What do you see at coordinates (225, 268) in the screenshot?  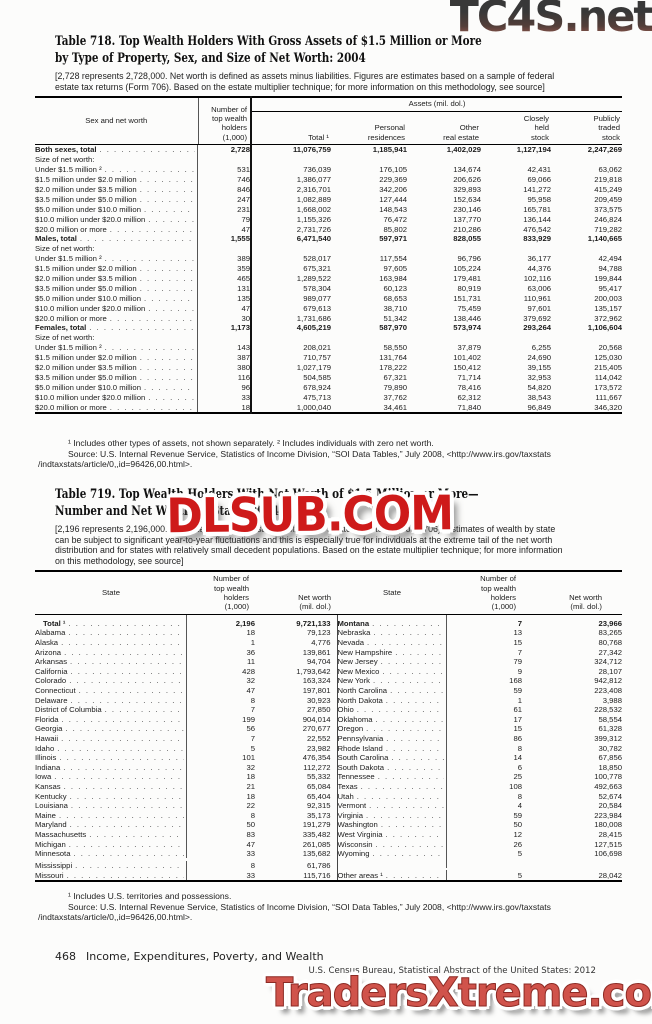 I see `cell-value: 359` at bounding box center [225, 268].